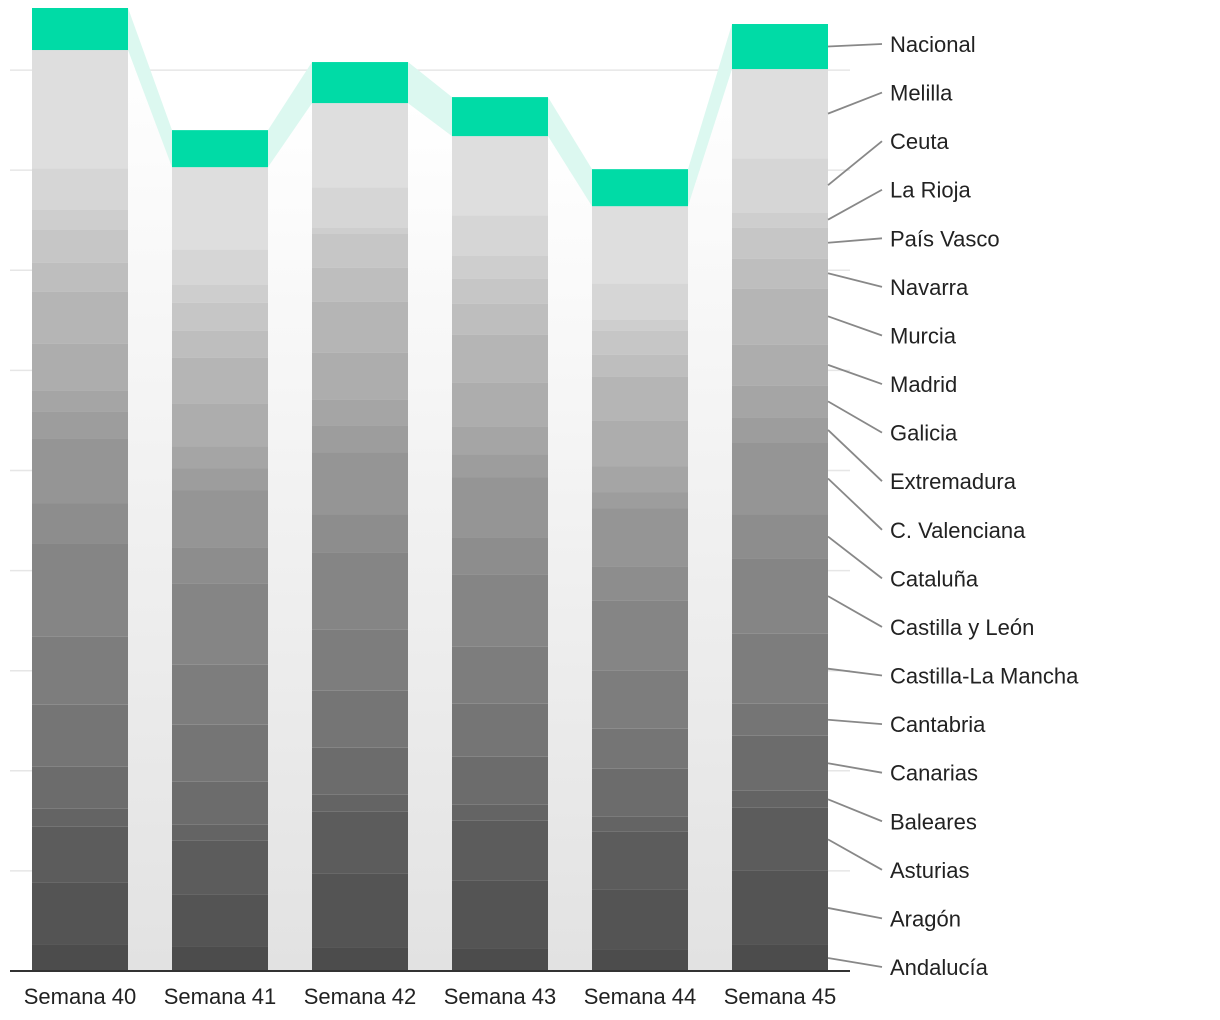 Image resolution: width=1220 pixels, height=1020 pixels. I want to click on legend-label-cataluna: Cataluña, so click(934, 578).